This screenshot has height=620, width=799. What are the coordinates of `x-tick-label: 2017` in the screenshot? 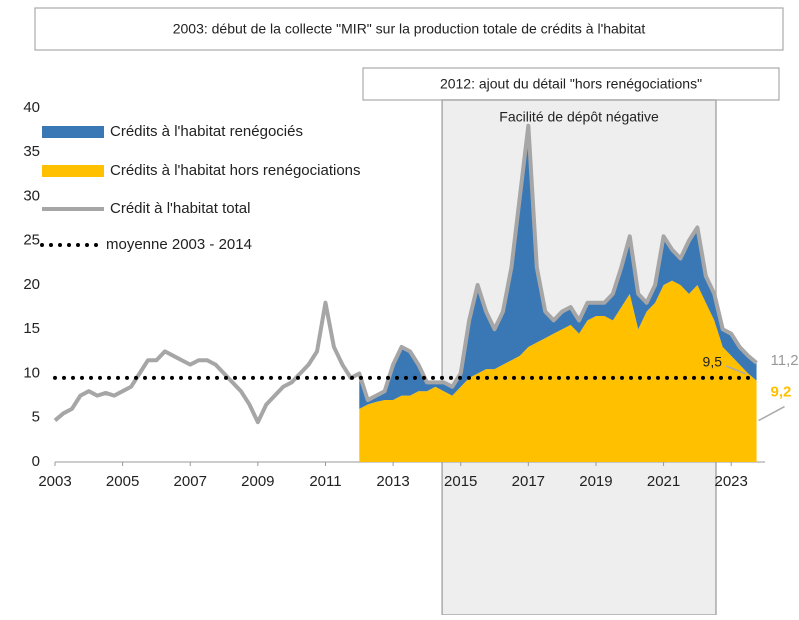 It's located at (528, 481).